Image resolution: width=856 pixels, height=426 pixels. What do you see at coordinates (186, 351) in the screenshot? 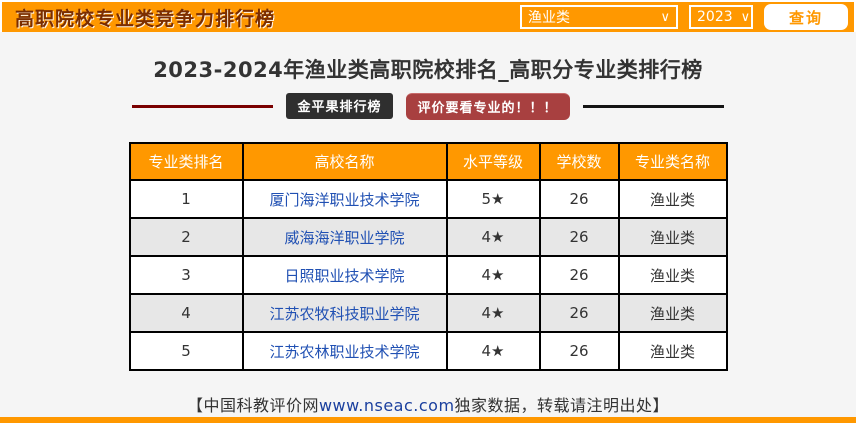
I see `rank-cell: 5` at bounding box center [186, 351].